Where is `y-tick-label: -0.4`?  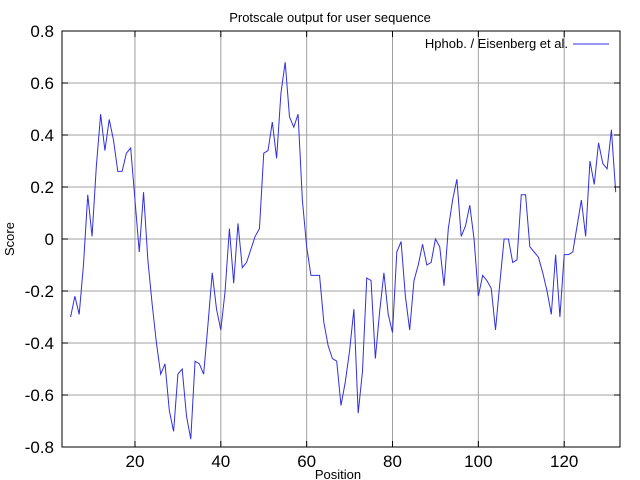
y-tick-label: -0.4 is located at coordinates (39, 343).